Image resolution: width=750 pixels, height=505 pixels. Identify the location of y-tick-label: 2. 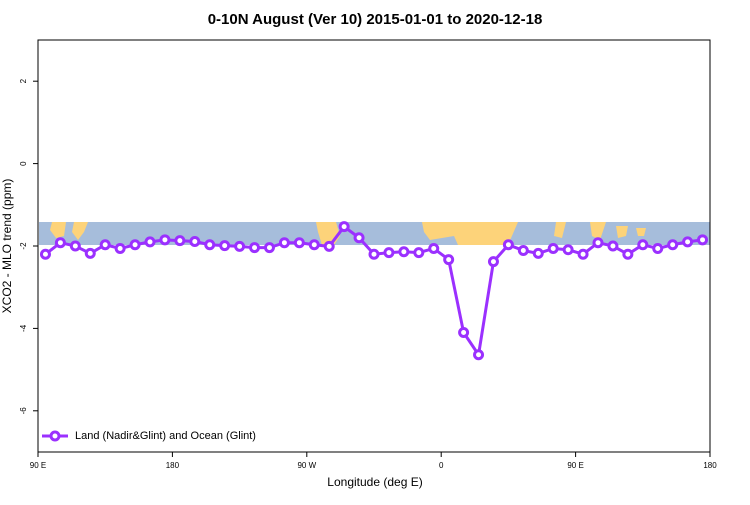
(23, 80).